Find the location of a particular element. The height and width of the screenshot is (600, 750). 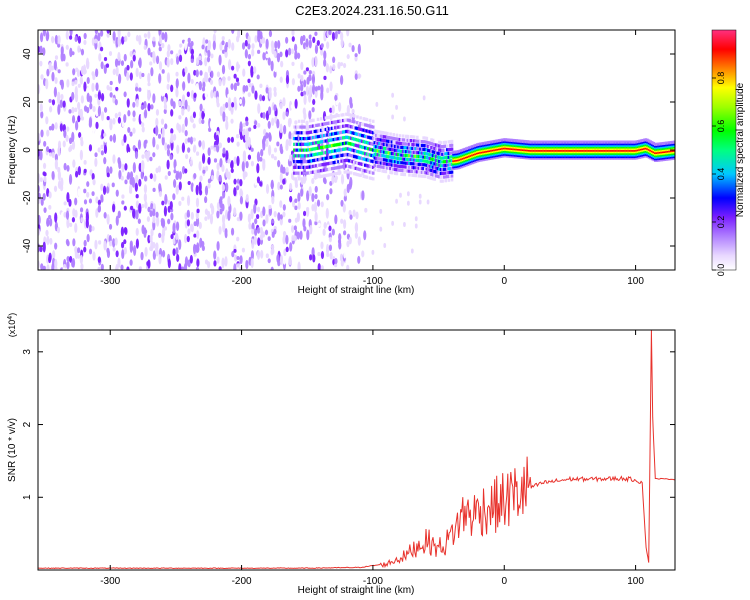

top-y-tick-label: 20 is located at coordinates (27, 102).